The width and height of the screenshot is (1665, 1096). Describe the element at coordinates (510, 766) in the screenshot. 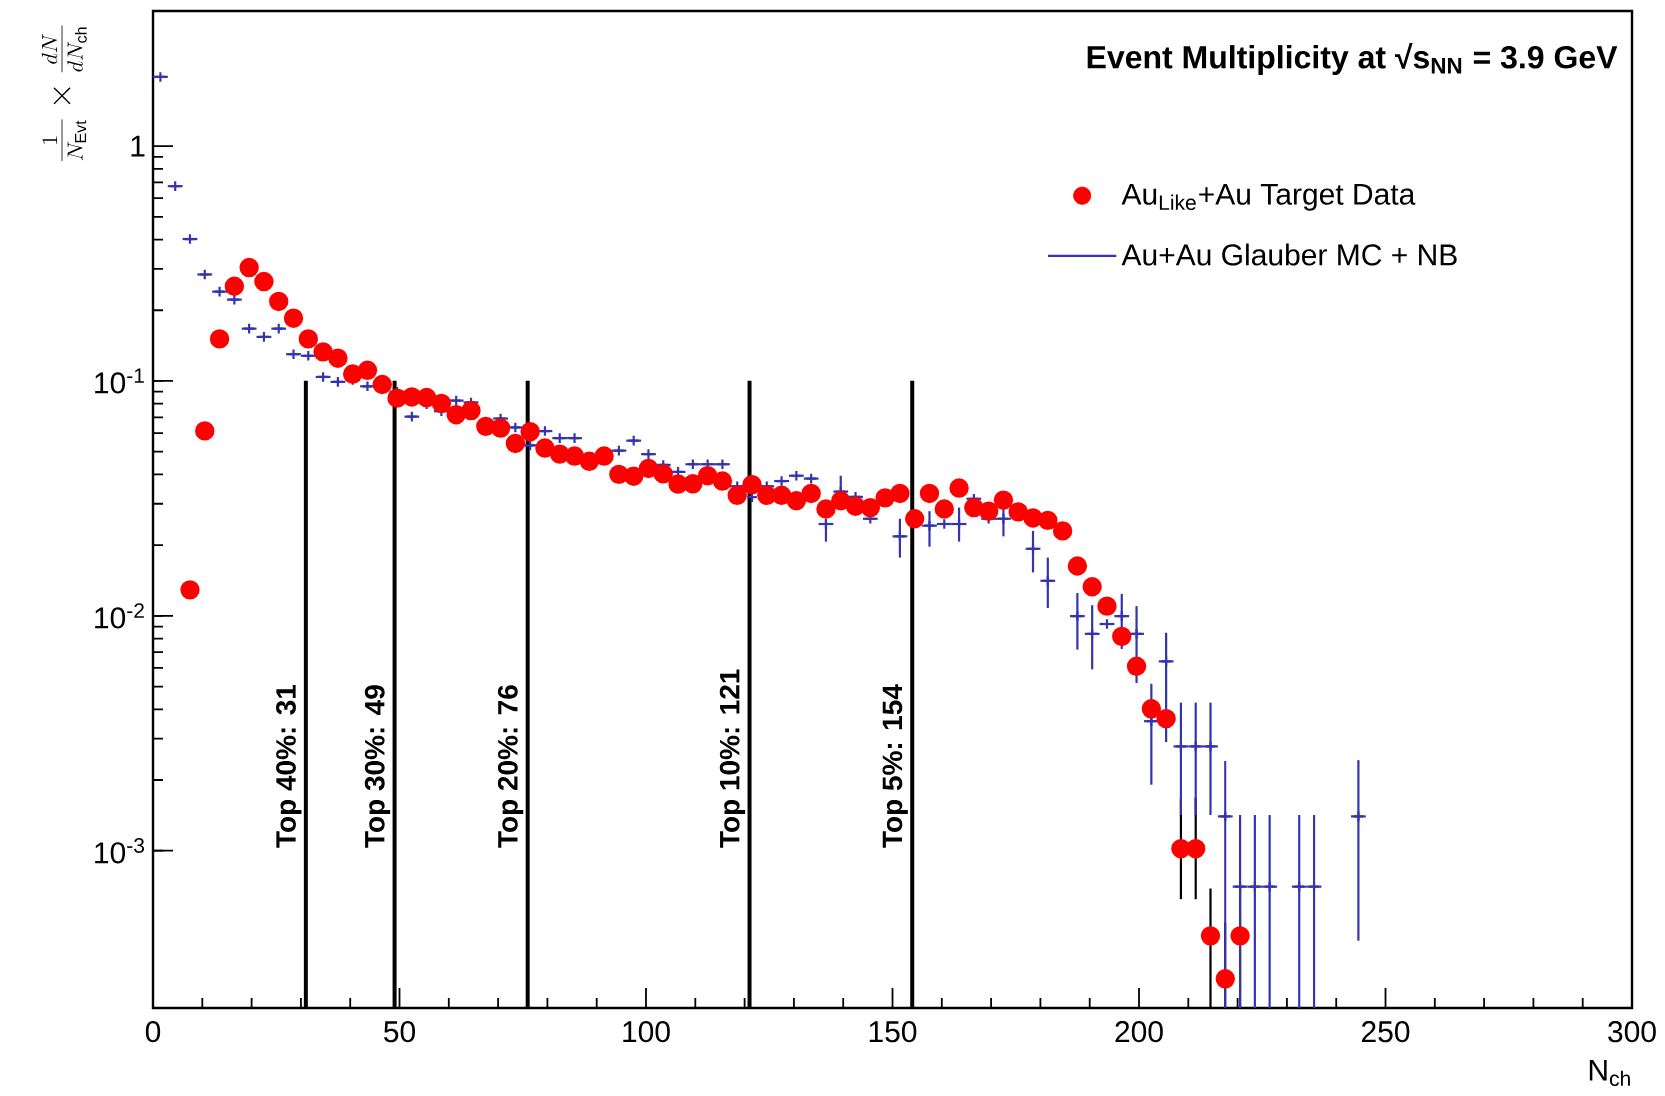

I see `ref-line-label: Top 20%: 76` at that location.